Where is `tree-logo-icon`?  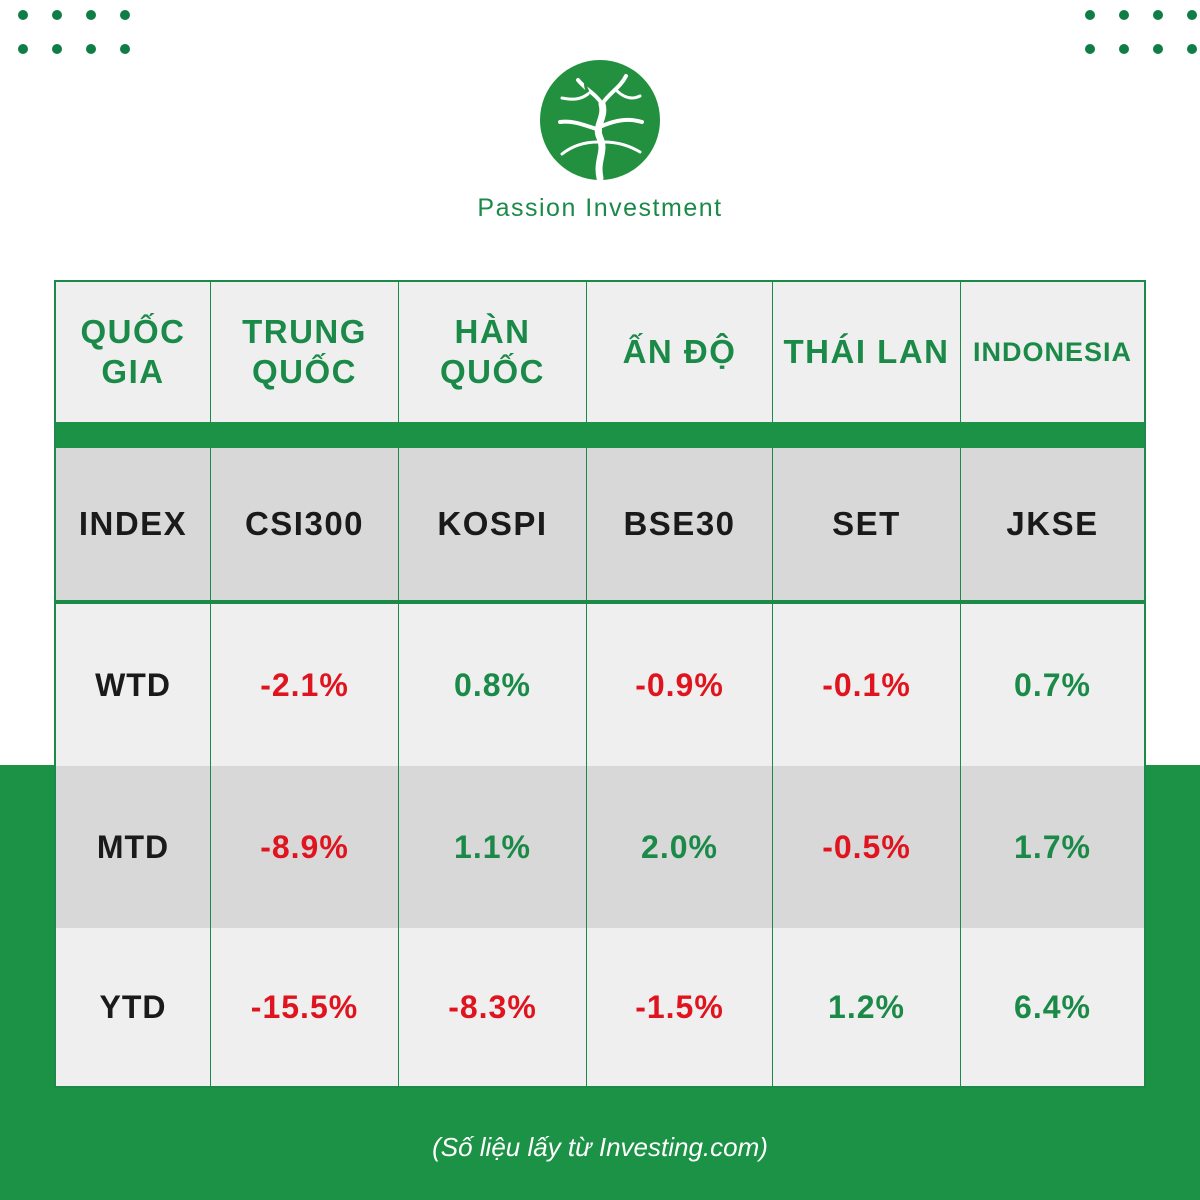
tree-logo-icon is located at coordinates (600, 120).